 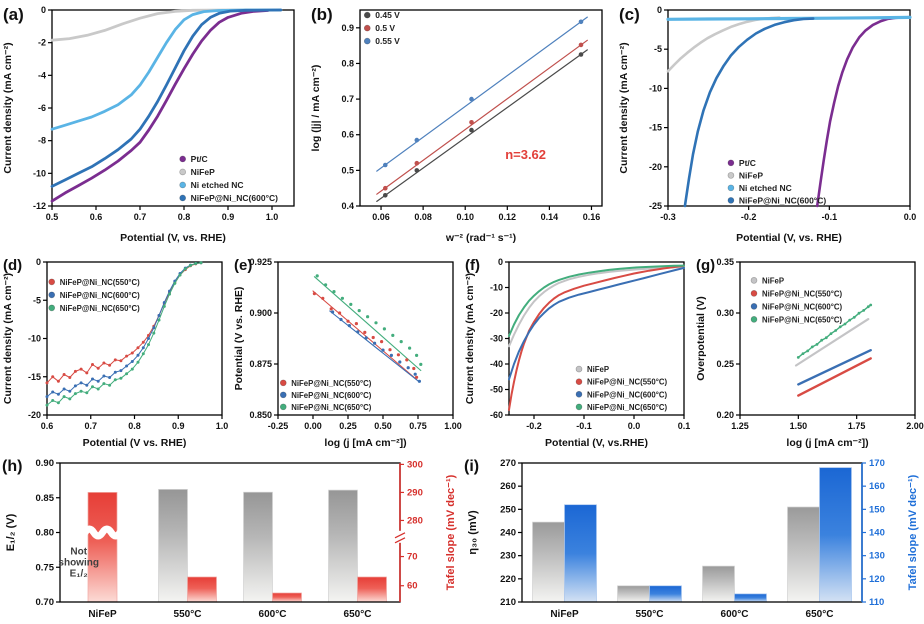 What do you see at coordinates (415, 464) in the screenshot?
I see `right-tick-label: 300` at bounding box center [415, 464].